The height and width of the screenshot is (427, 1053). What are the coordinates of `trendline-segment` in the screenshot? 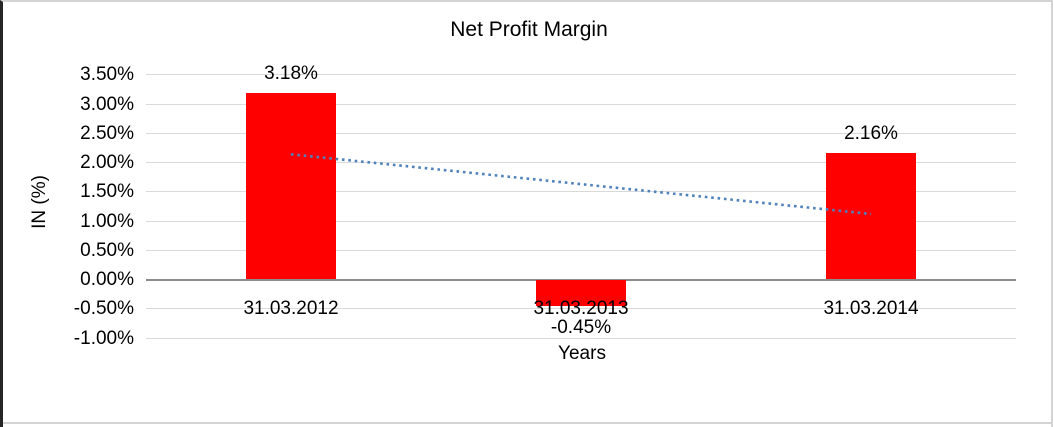 It's located at (581, 184).